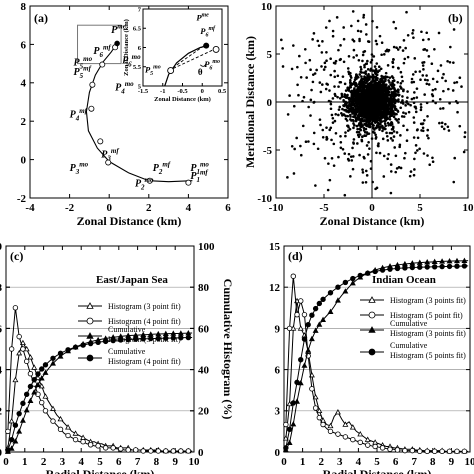 Image resolution: width=474 pixels, height=474 pixels. Describe the element at coordinates (157, 462) in the screenshot. I see `panel-c-x-tick-label: 8` at that location.